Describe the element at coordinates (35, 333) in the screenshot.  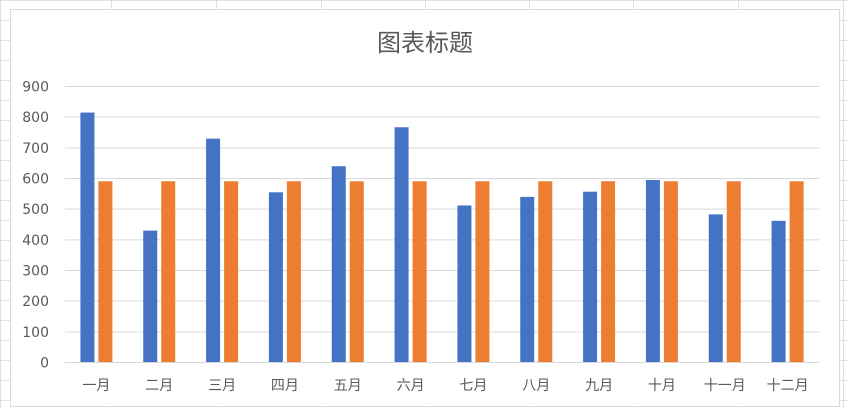
I see `y-tick-label: 100` at that location.